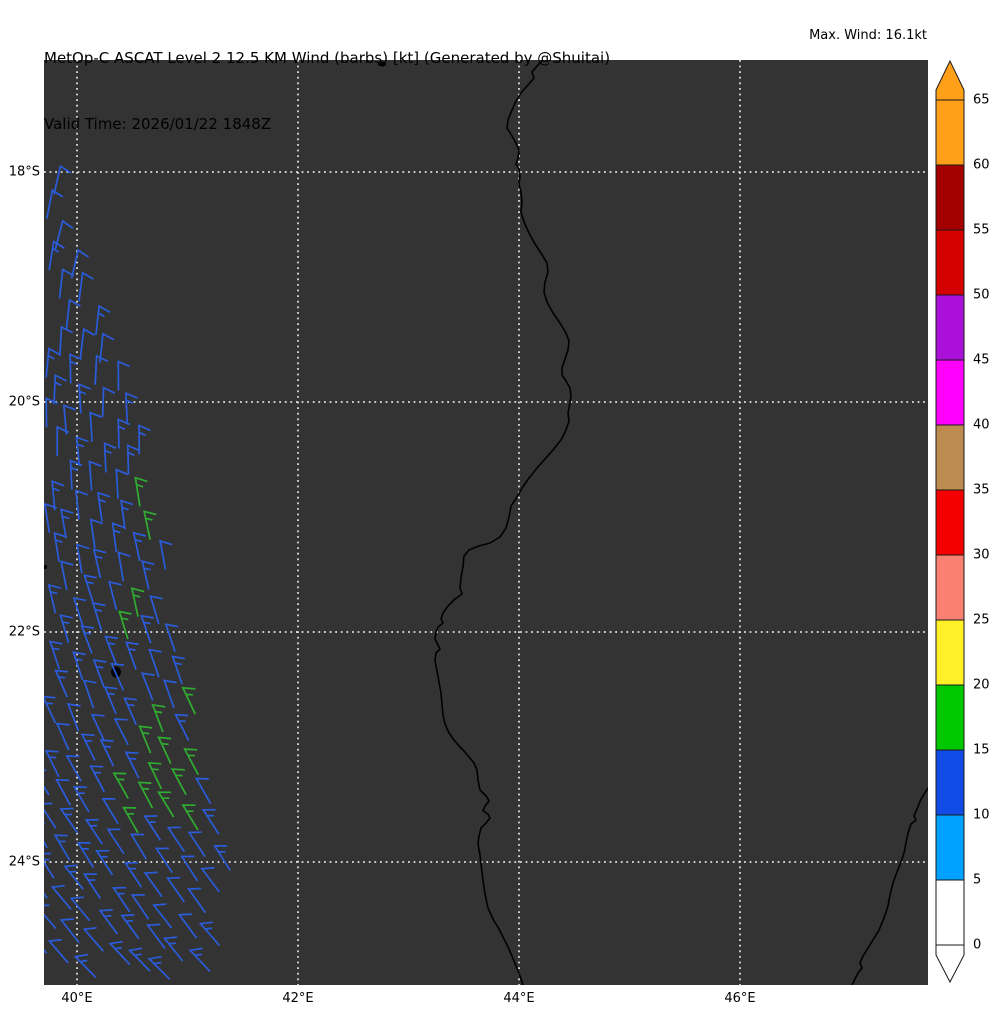 The width and height of the screenshot is (999, 1014). Describe the element at coordinates (24, 172) in the screenshot. I see `lat-tick-label: 18°S` at that location.